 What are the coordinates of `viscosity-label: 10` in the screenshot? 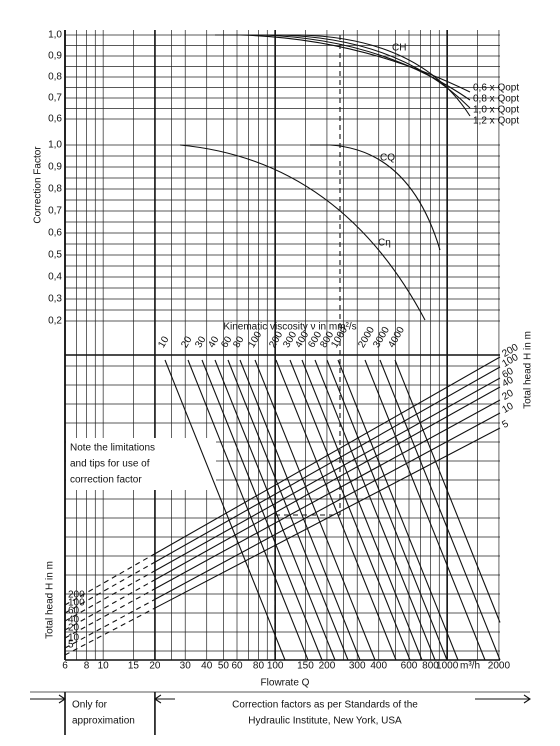 It's located at (163, 342).